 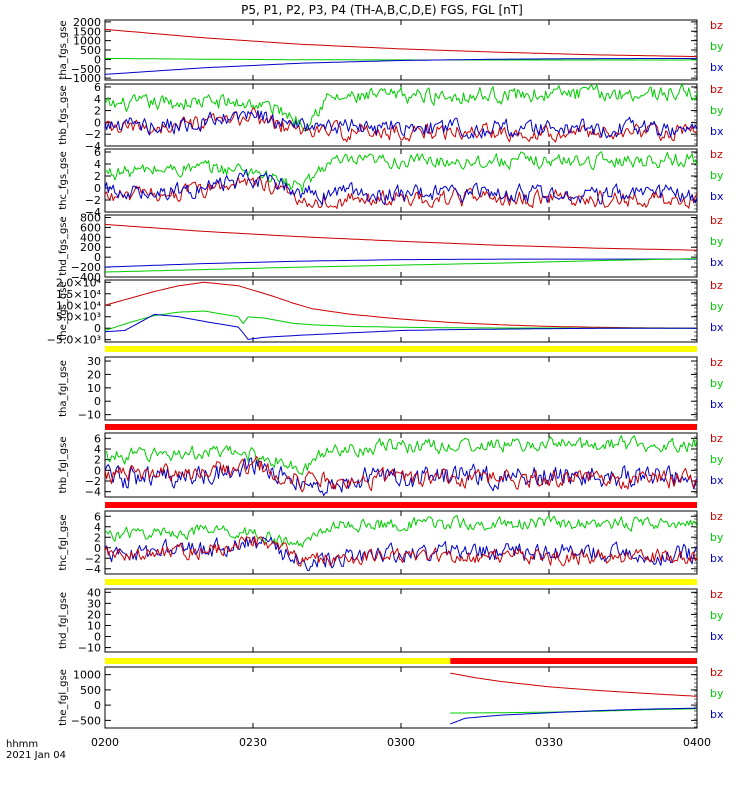 I want to click on y-tick-label: 800, so click(x=90, y=217).